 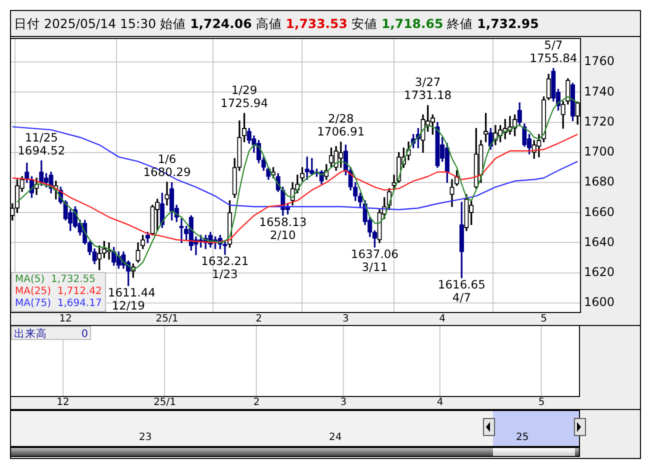 I want to click on annotation: 1616.65 4/7, so click(x=462, y=291).